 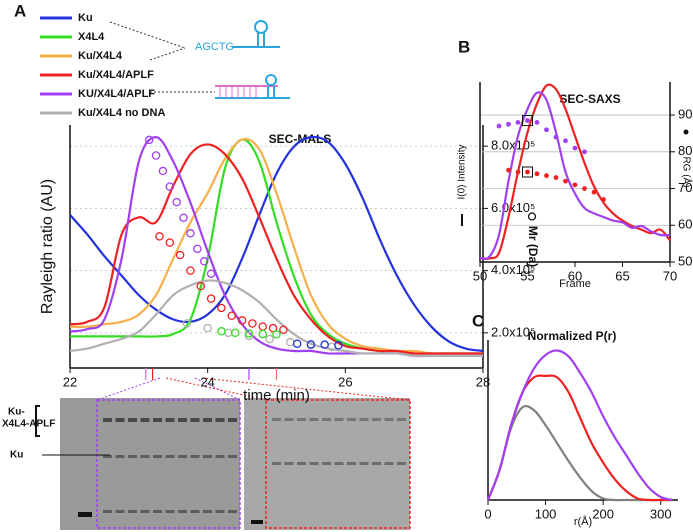 What do you see at coordinates (28, 424) in the screenshot?
I see `gel-label: X4L4-APLF` at bounding box center [28, 424].